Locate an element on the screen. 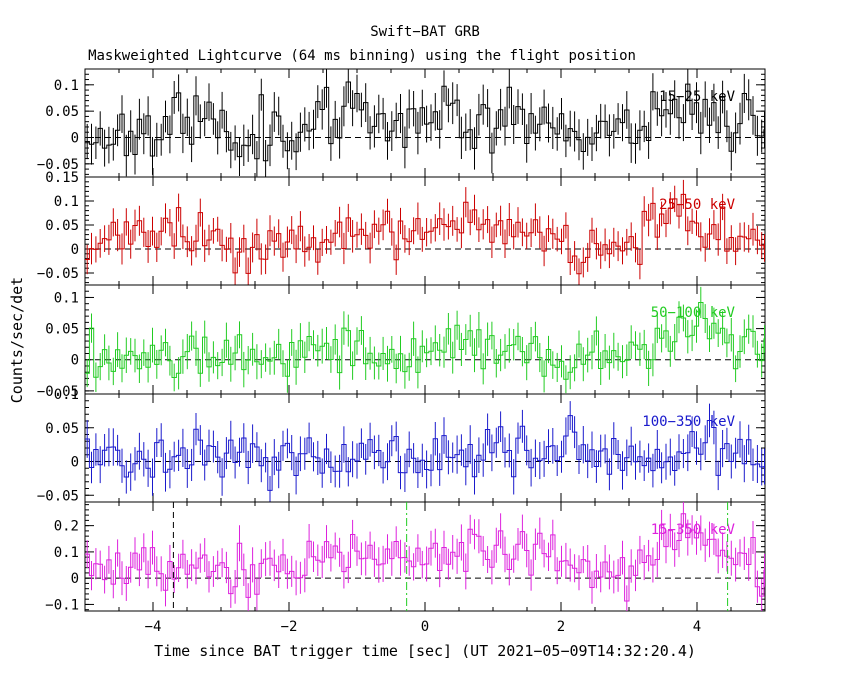  panel-50-100-kev: −0.05 0 0.05 0.1 50−100 keV is located at coordinates (401, 342).